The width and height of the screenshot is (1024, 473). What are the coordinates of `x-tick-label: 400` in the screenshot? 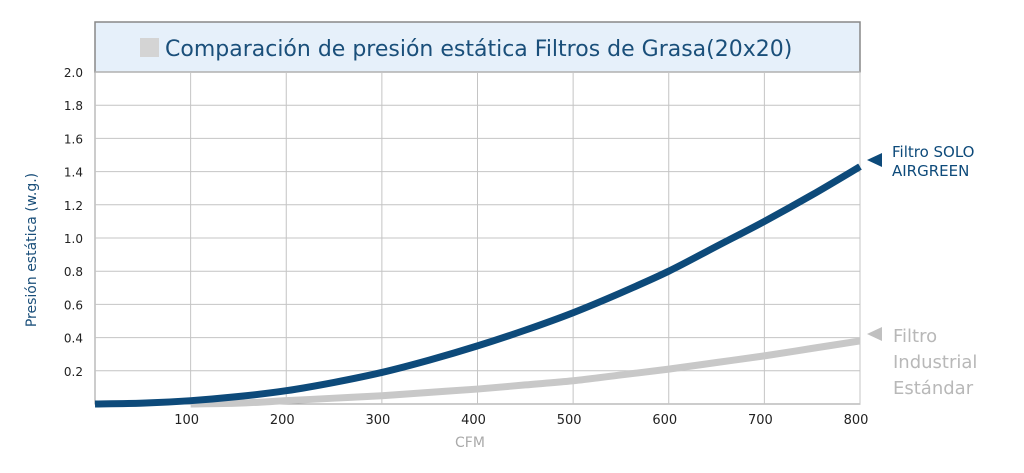 It's located at (473, 420).